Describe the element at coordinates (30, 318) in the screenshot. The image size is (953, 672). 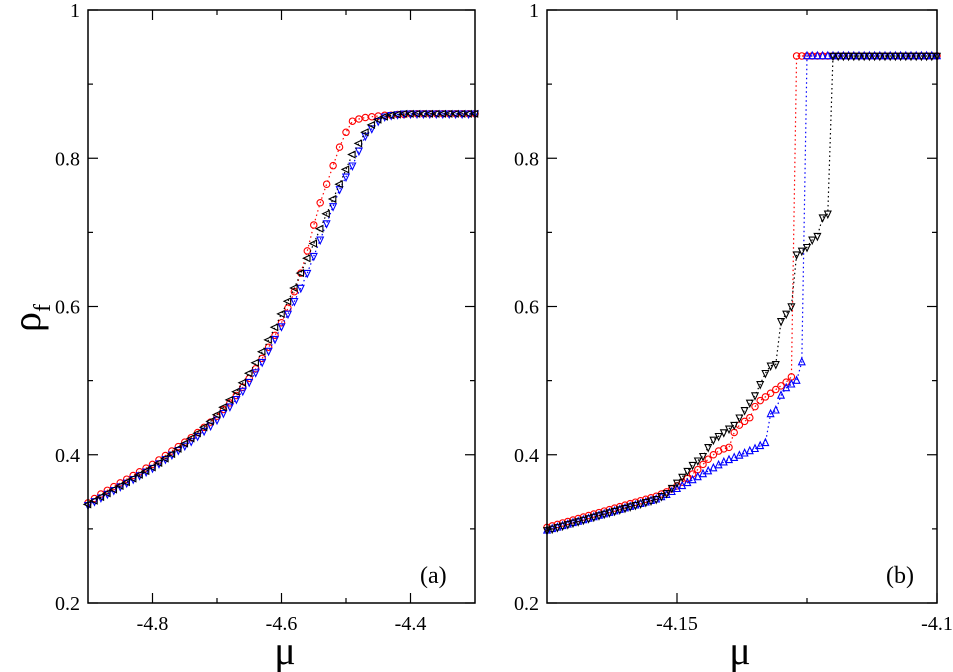
I see `svg-text: ρf` at that location.